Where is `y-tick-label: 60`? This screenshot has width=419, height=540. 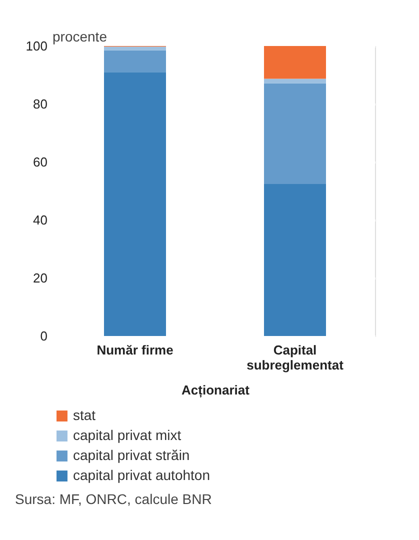 y-tick-label: 60 is located at coordinates (40, 162).